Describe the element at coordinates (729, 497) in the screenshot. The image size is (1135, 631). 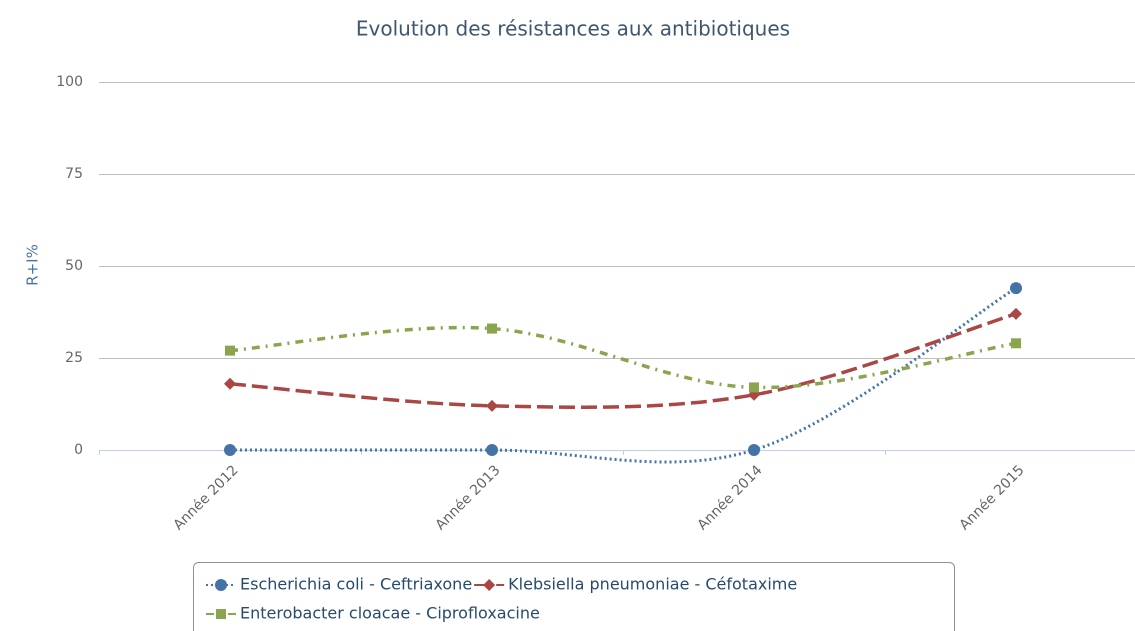
I see `x-tick-label: Année 2014` at that location.